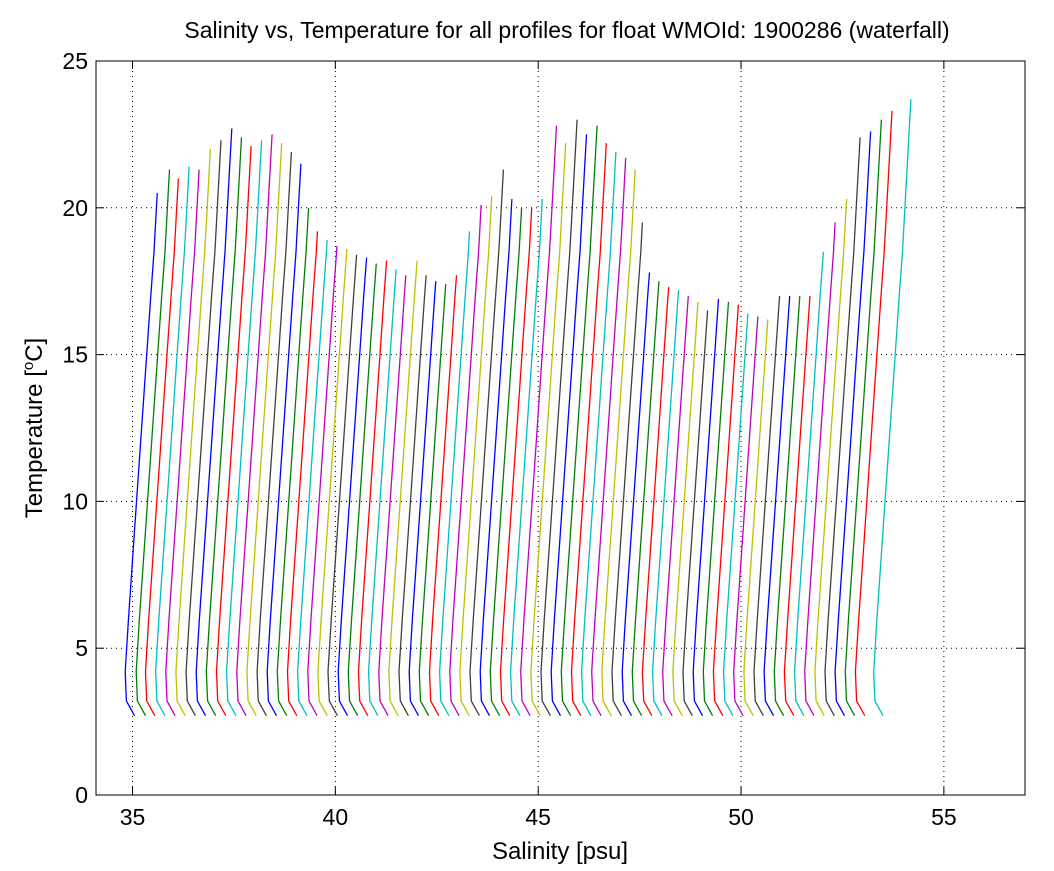 This screenshot has width=1054, height=871. What do you see at coordinates (75, 208) in the screenshot?
I see `y-tick-label: 20` at bounding box center [75, 208].